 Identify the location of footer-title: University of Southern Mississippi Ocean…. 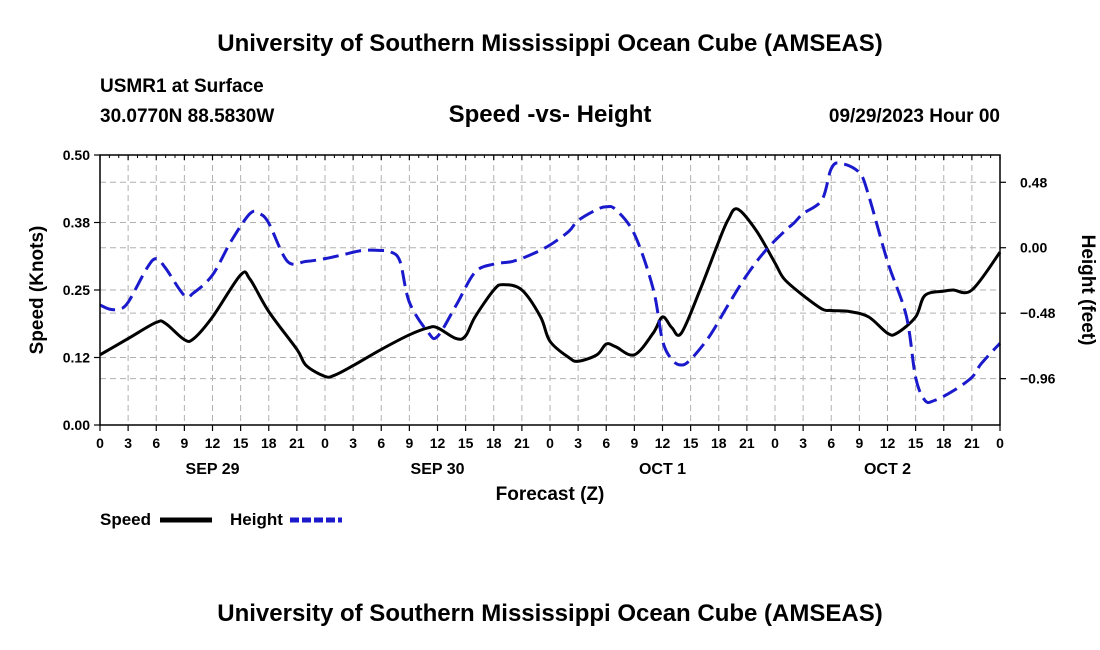
(550, 613).